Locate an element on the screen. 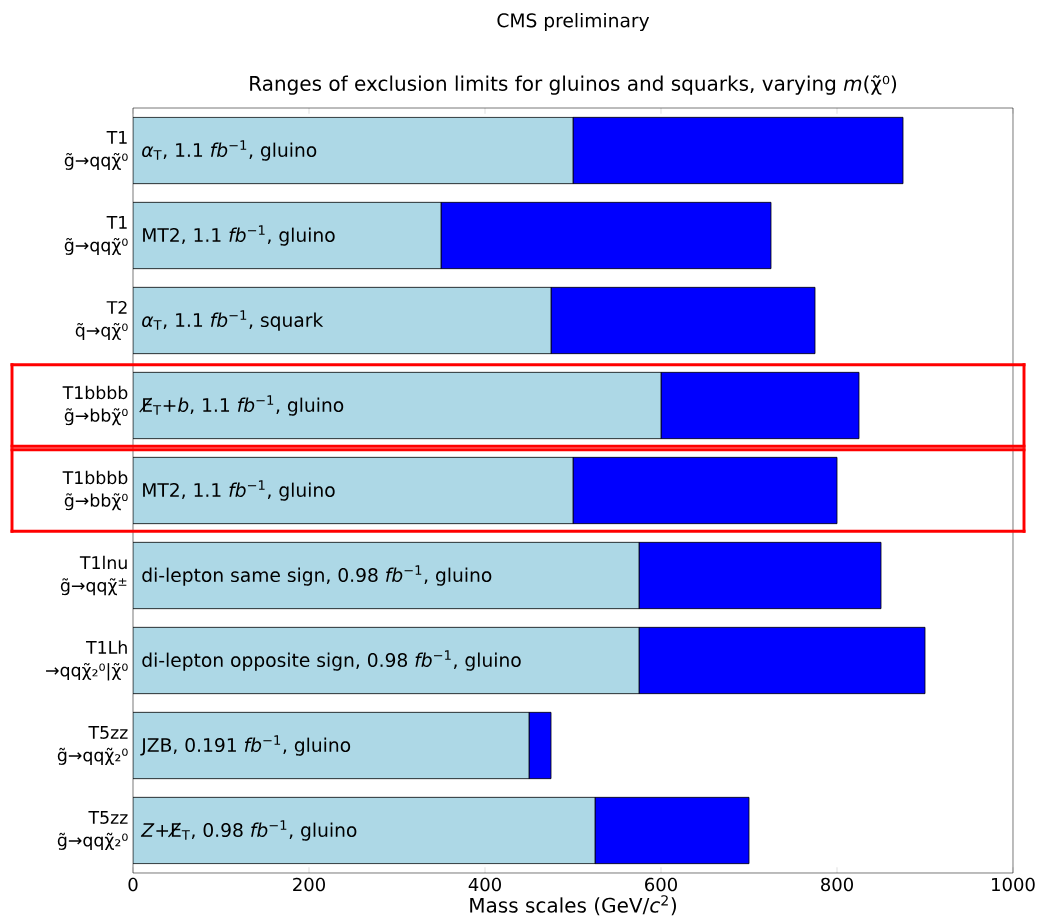 The height and width of the screenshot is (924, 1043). chart-title: CMS preliminary is located at coordinates (573, 22).